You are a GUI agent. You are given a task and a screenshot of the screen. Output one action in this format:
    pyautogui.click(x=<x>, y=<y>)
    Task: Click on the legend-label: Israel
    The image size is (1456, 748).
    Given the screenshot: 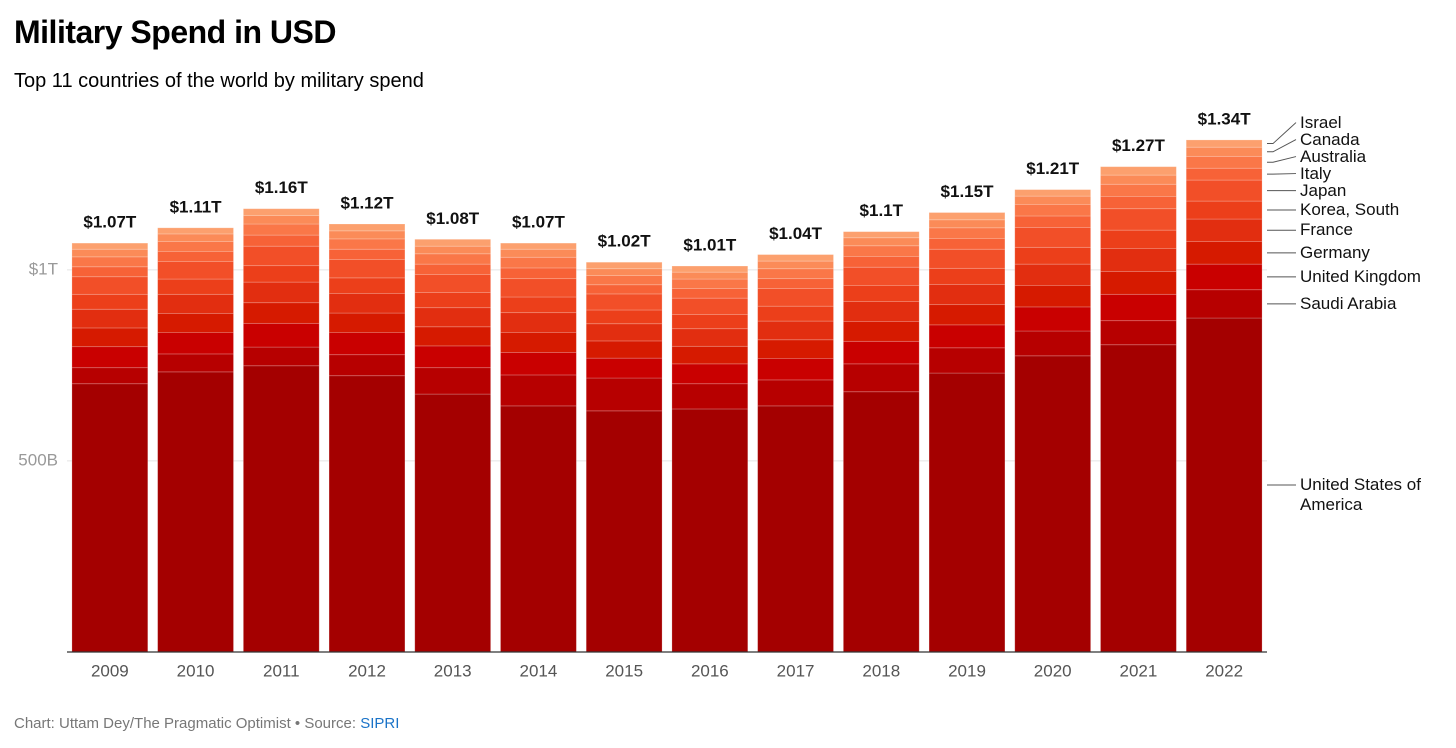 What is the action you would take?
    pyautogui.click(x=1321, y=122)
    